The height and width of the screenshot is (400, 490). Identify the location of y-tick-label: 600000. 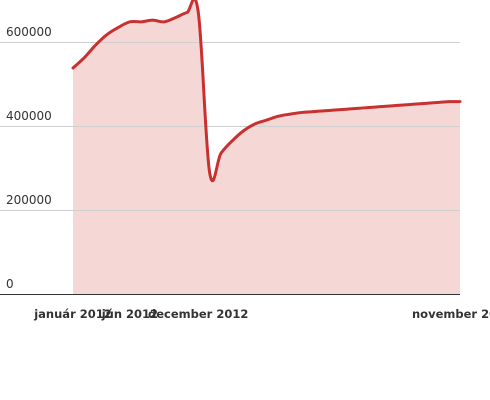
(29, 32).